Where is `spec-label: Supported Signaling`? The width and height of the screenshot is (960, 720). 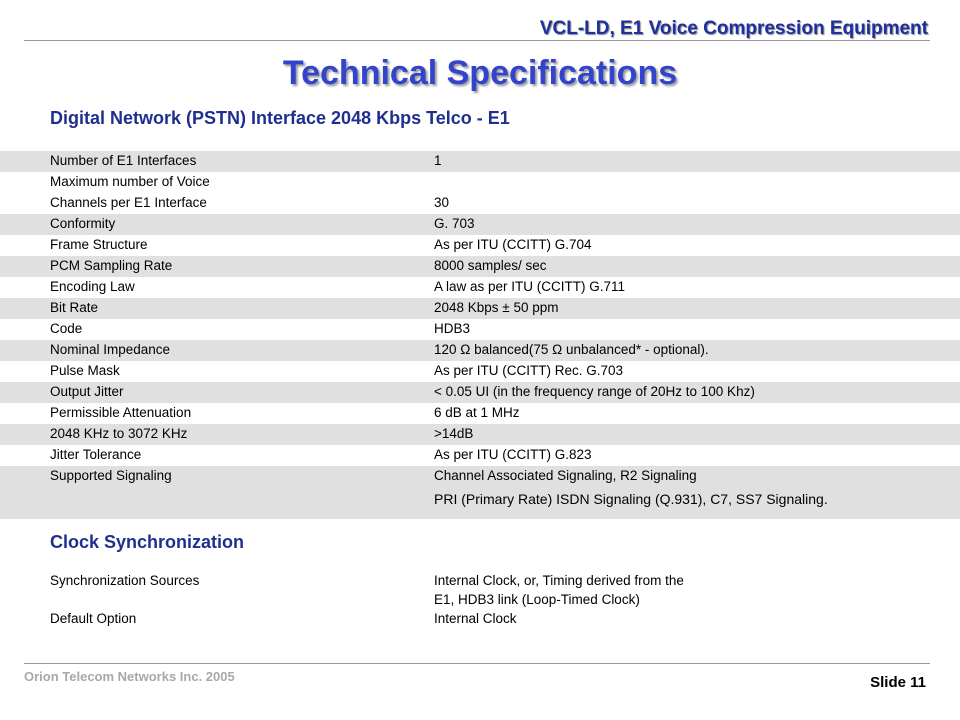
spec-label: Supported Signaling is located at coordinates (111, 475).